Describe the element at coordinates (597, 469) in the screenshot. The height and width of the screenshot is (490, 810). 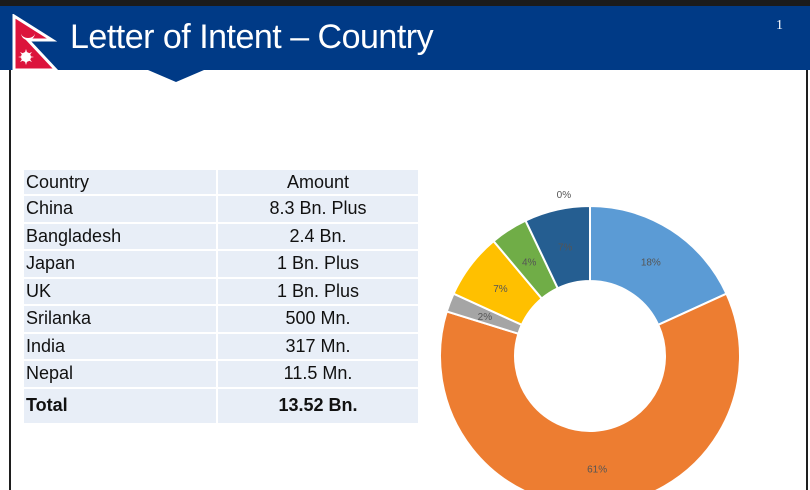
I see `slice-label: 61%` at that location.